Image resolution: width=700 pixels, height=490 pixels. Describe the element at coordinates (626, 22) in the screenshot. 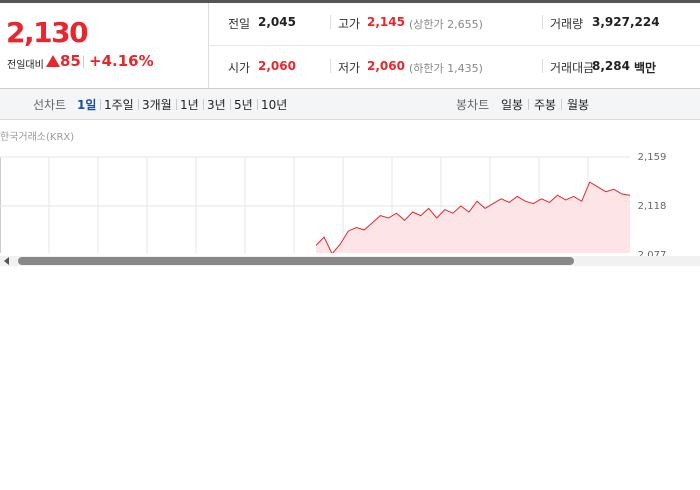

I see `stat-value: 3,927,224` at that location.